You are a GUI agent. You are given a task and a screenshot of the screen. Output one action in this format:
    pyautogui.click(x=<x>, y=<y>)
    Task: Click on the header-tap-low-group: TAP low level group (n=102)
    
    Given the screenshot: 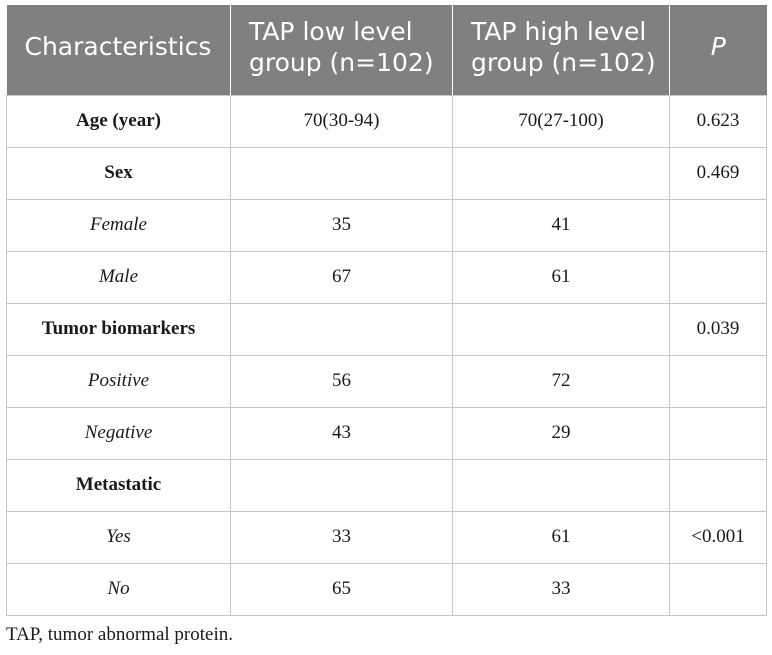 What is the action you would take?
    pyautogui.click(x=341, y=50)
    